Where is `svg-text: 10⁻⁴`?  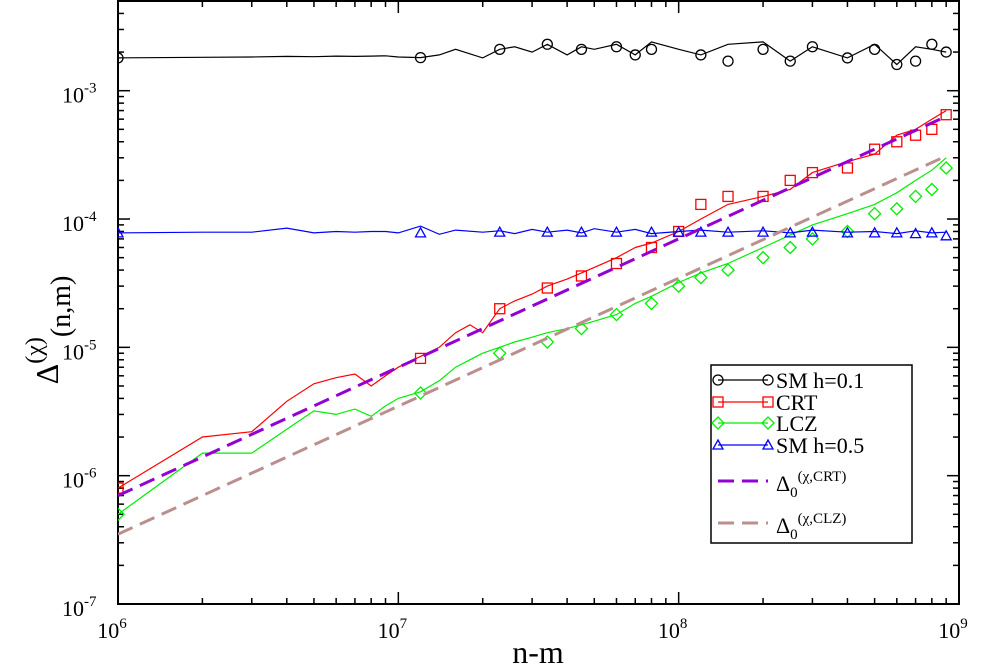
svg-text: 10⁻⁴ is located at coordinates (79, 222).